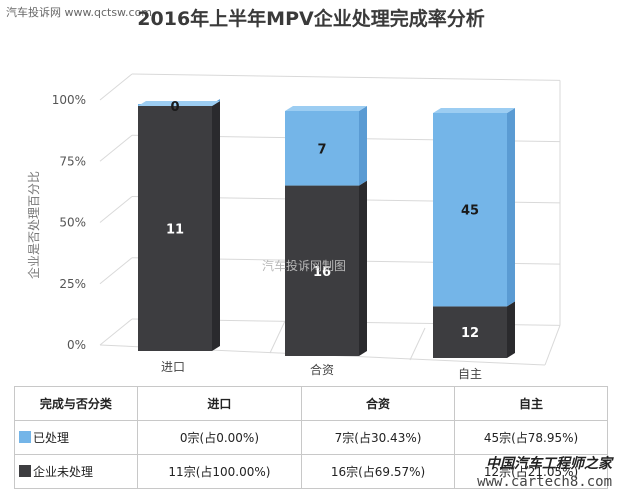 The width and height of the screenshot is (622, 499). I want to click on data-label: 16, so click(322, 272).